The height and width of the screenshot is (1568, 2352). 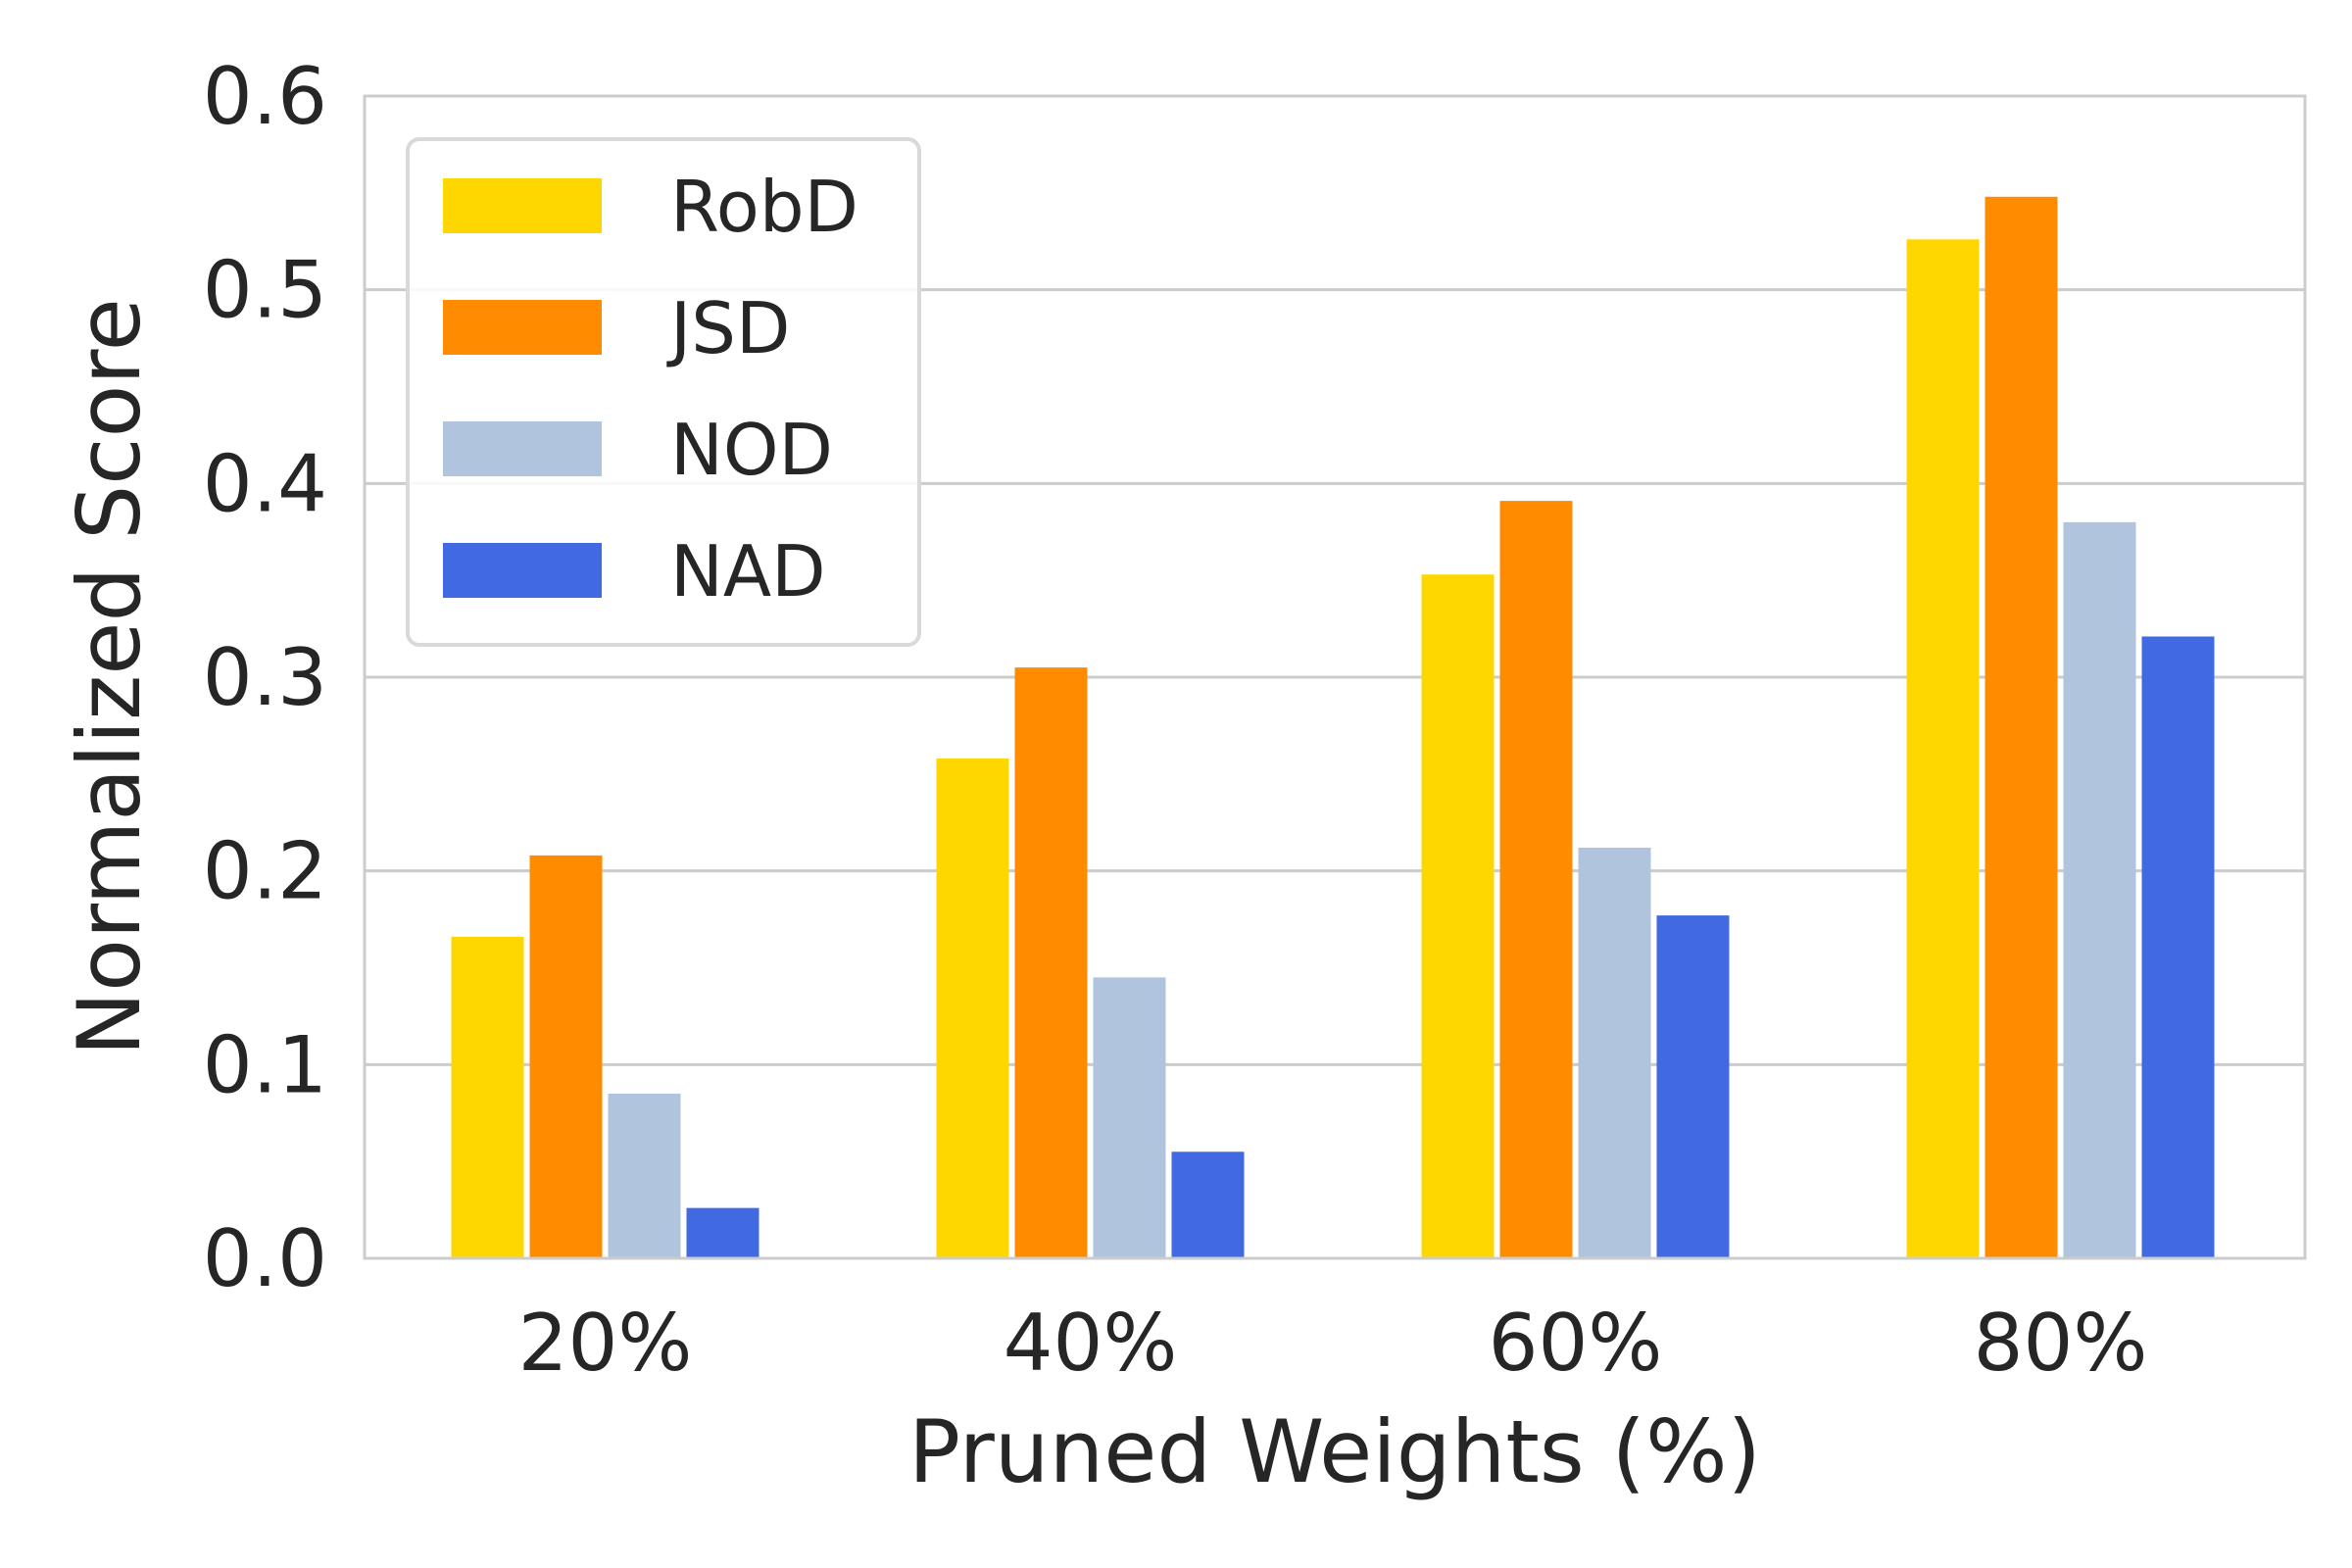 I want to click on legend: RobD JSD NOD NAD, so click(x=663, y=392).